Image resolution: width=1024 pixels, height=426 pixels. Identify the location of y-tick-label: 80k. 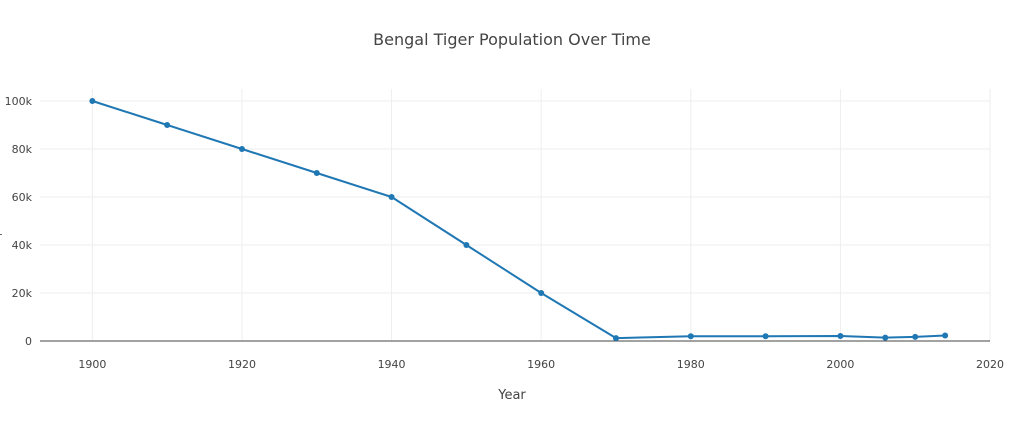
(22, 149).